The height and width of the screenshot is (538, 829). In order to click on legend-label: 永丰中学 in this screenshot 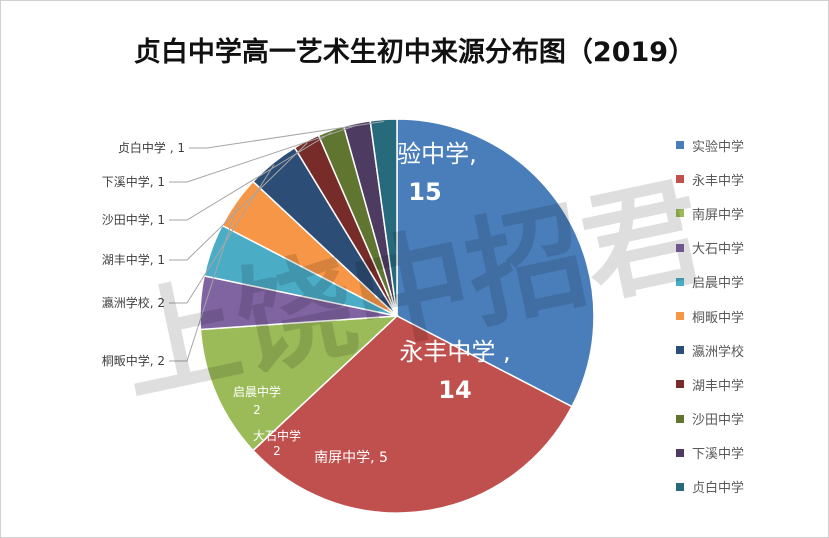, I will do `click(718, 181)`.